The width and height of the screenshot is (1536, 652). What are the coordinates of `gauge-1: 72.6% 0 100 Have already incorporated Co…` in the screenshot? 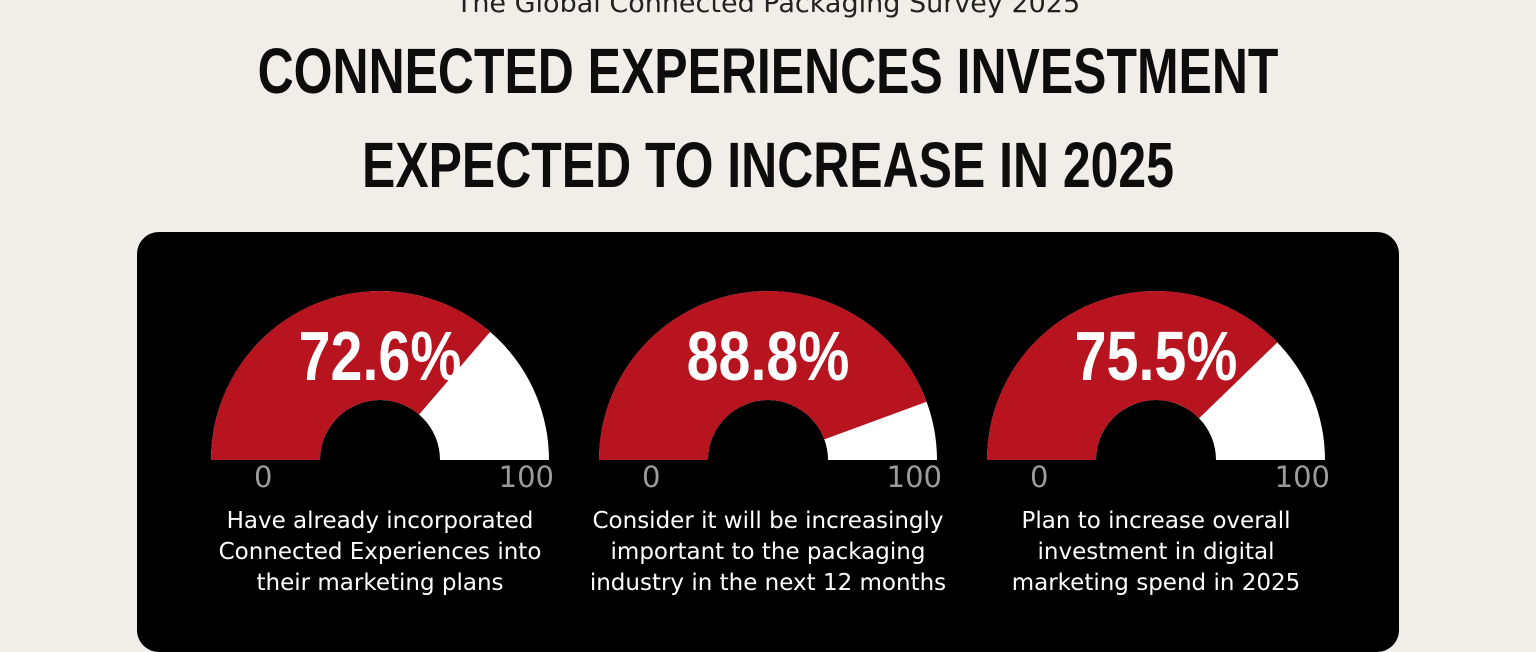 It's located at (382, 448).